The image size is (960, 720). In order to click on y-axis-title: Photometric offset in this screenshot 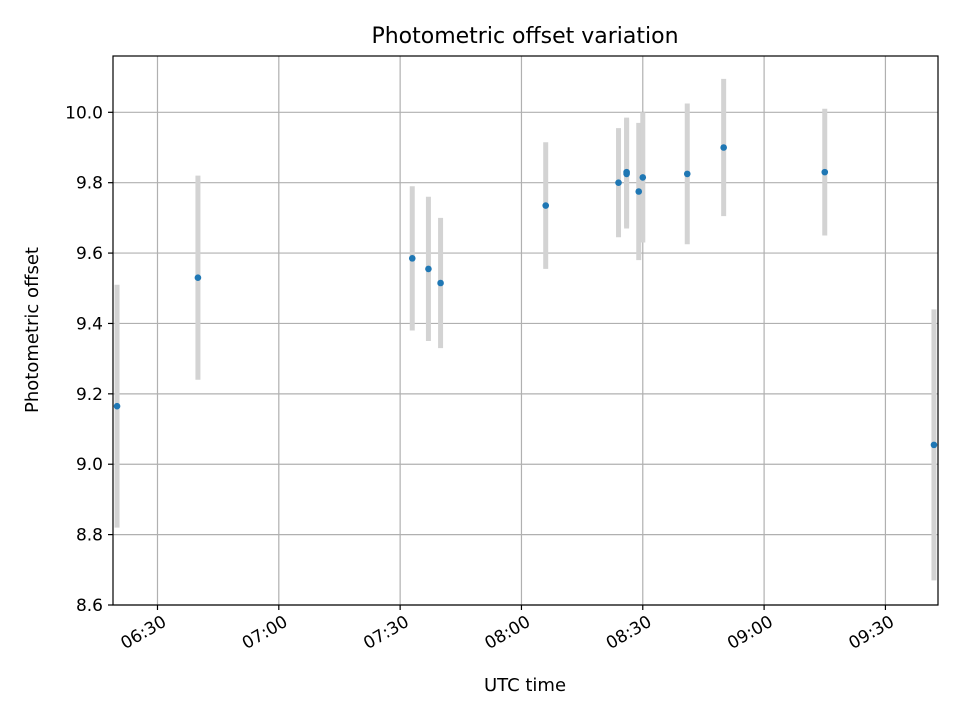, I will do `click(32, 330)`.